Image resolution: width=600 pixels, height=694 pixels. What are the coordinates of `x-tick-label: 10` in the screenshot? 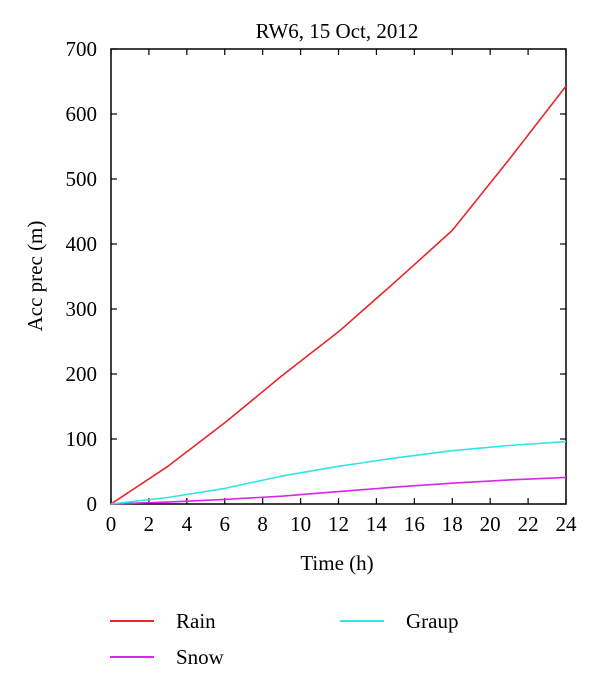 It's located at (300, 524).